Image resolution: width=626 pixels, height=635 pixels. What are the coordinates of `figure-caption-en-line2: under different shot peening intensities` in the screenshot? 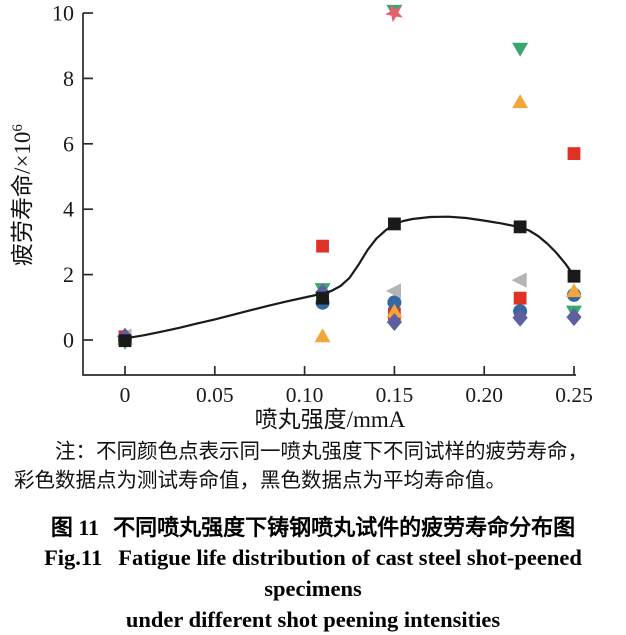 It's located at (313, 619).